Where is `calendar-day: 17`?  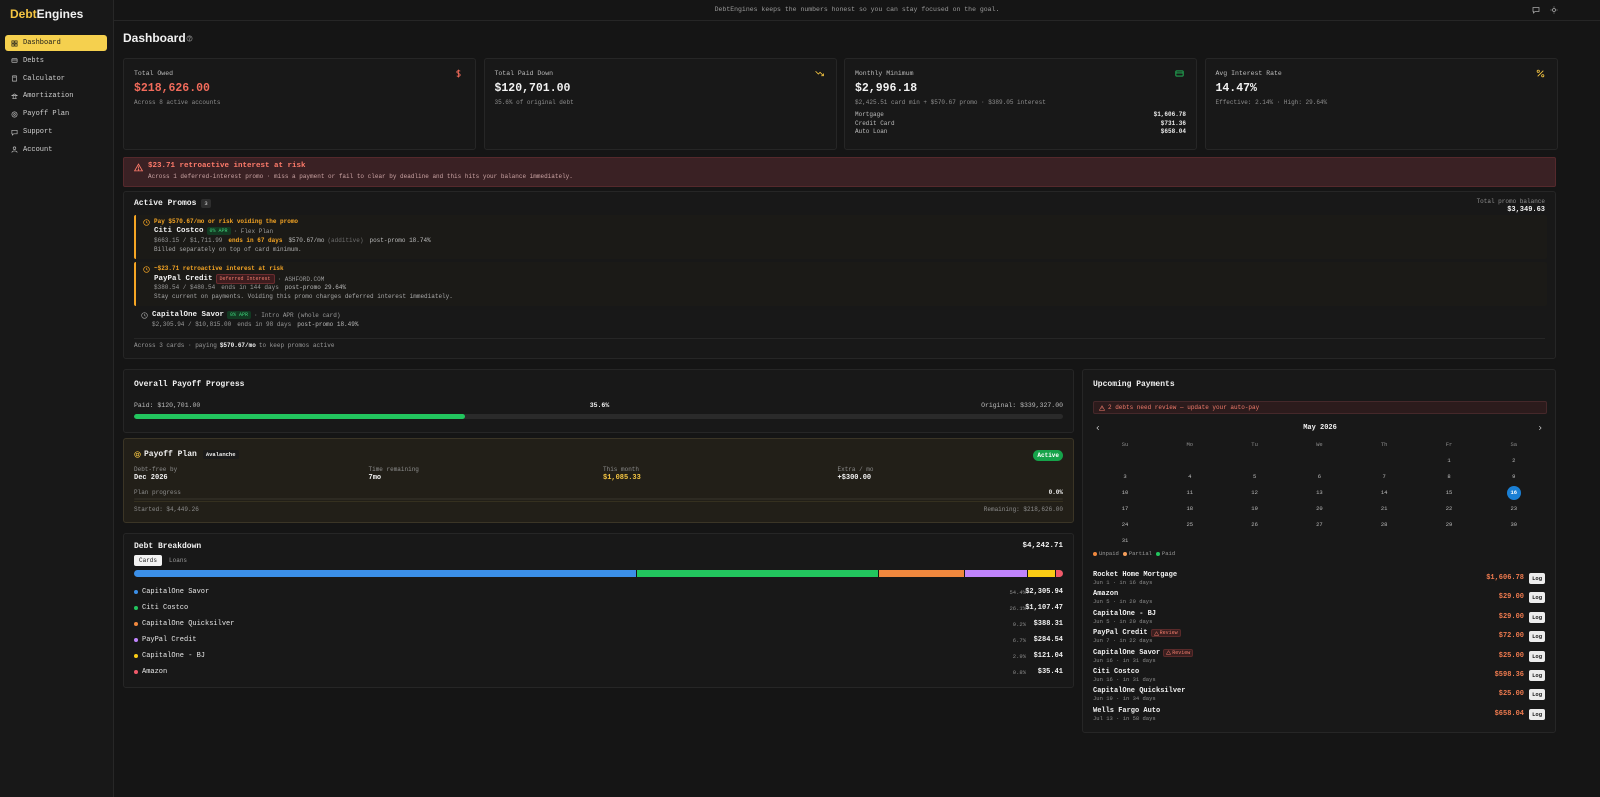 calendar-day: 17 is located at coordinates (1125, 508).